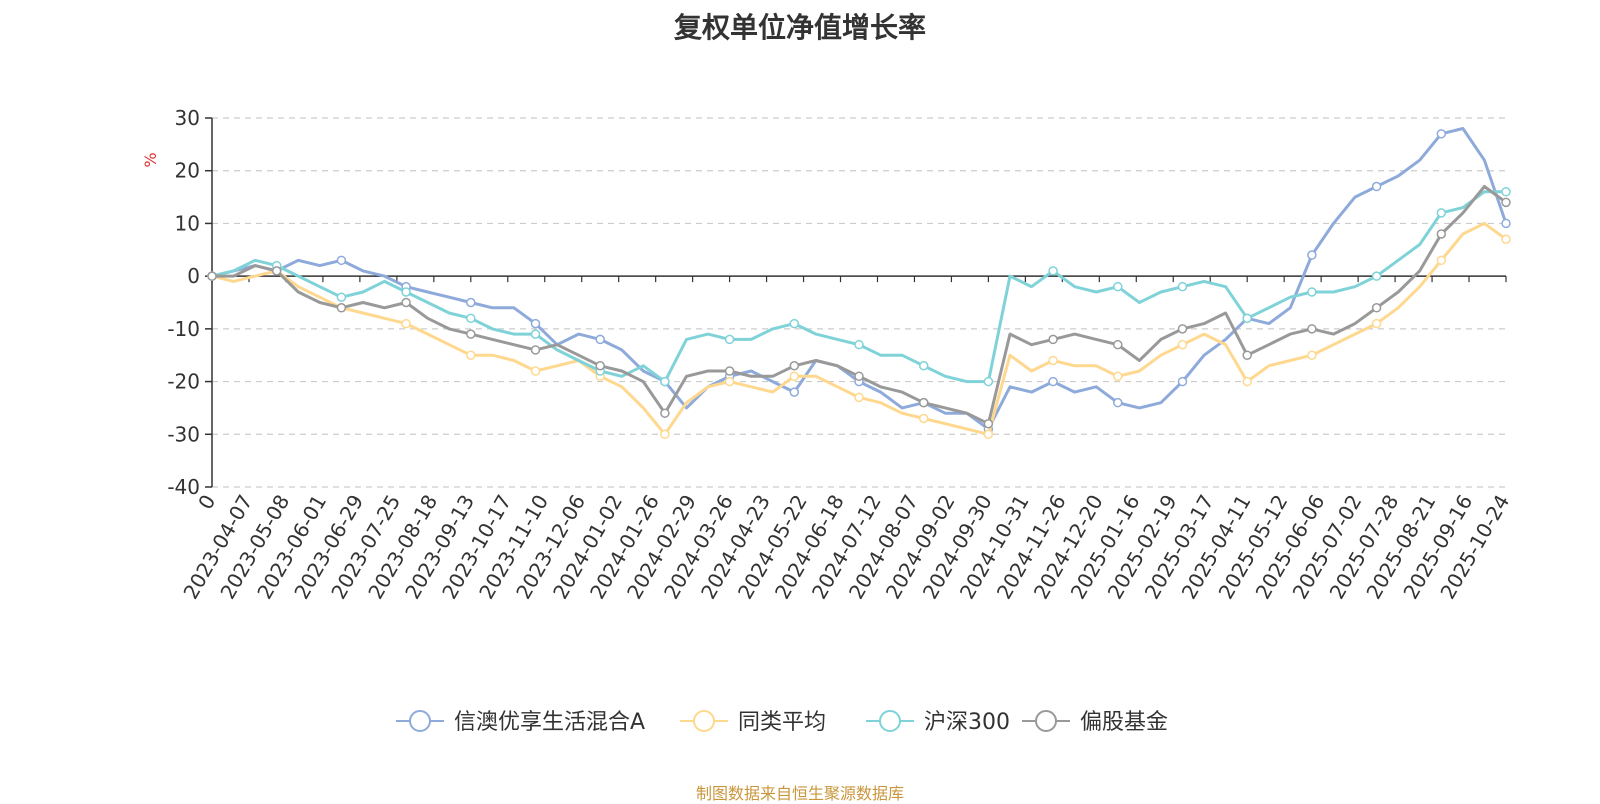 The image size is (1600, 804). What do you see at coordinates (1124, 722) in the screenshot?
I see `legend-label: 偏股基金` at bounding box center [1124, 722].